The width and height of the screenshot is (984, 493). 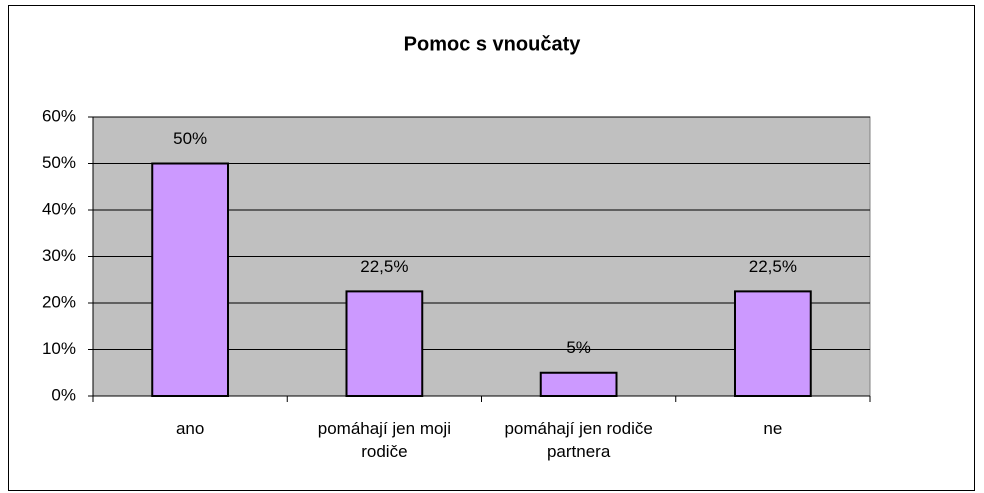 I want to click on y-tick-label: 10%, so click(x=59, y=348).